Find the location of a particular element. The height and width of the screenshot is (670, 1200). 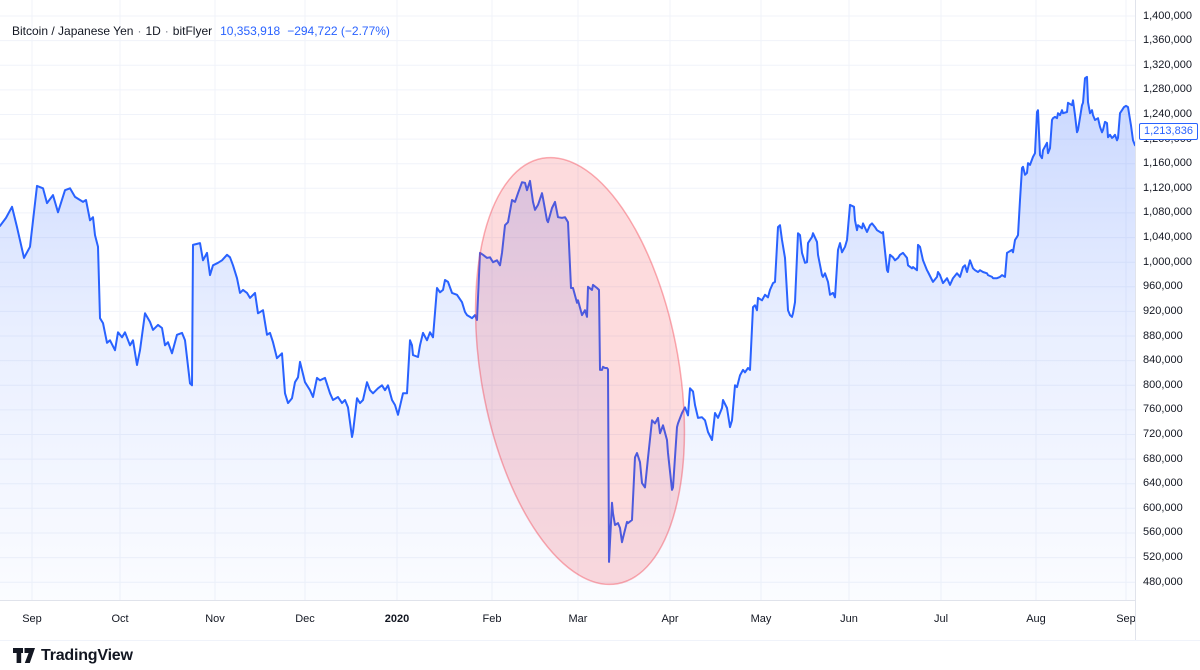

price-tick-label: 1,000,000 is located at coordinates (1167, 261).